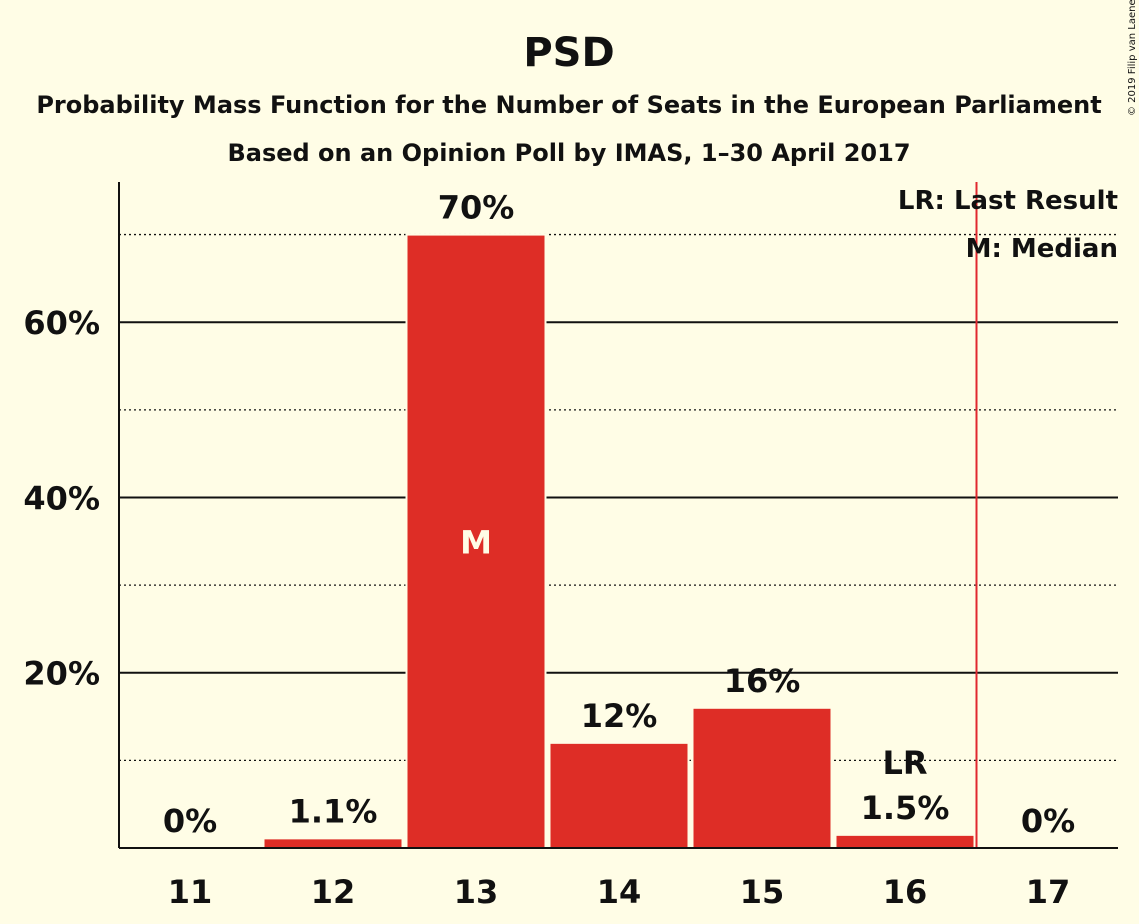 The image size is (1139, 924). Describe the element at coordinates (904, 763) in the screenshot. I see `last-result-marker: LR` at that location.